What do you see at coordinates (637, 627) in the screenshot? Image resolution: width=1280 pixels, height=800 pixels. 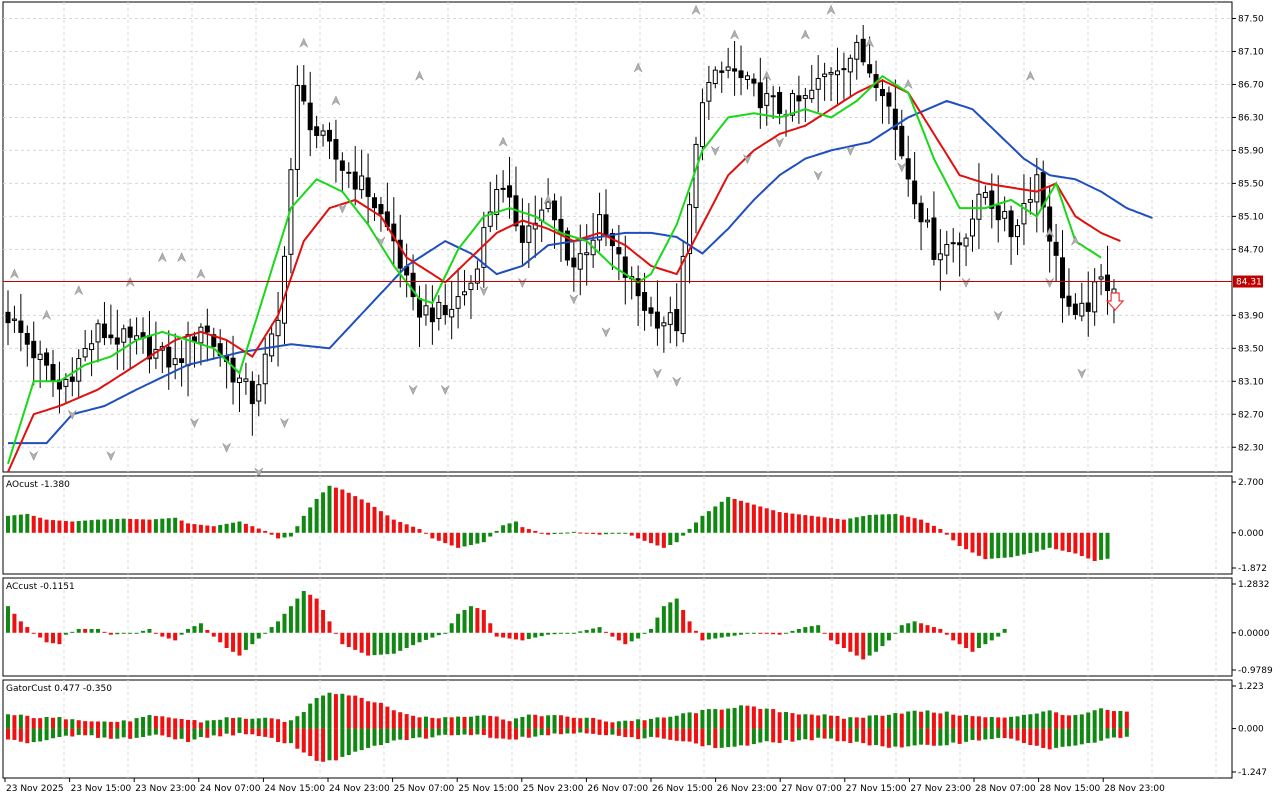 I see `ac-panel: 1.2832 0.0000 -0.9789 ACcust -0.1151` at bounding box center [637, 627].